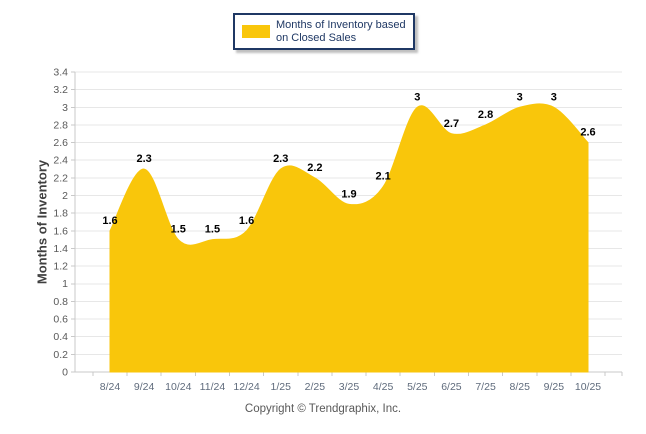  Describe the element at coordinates (348, 194) in the screenshot. I see `data-label: 1.9` at that location.